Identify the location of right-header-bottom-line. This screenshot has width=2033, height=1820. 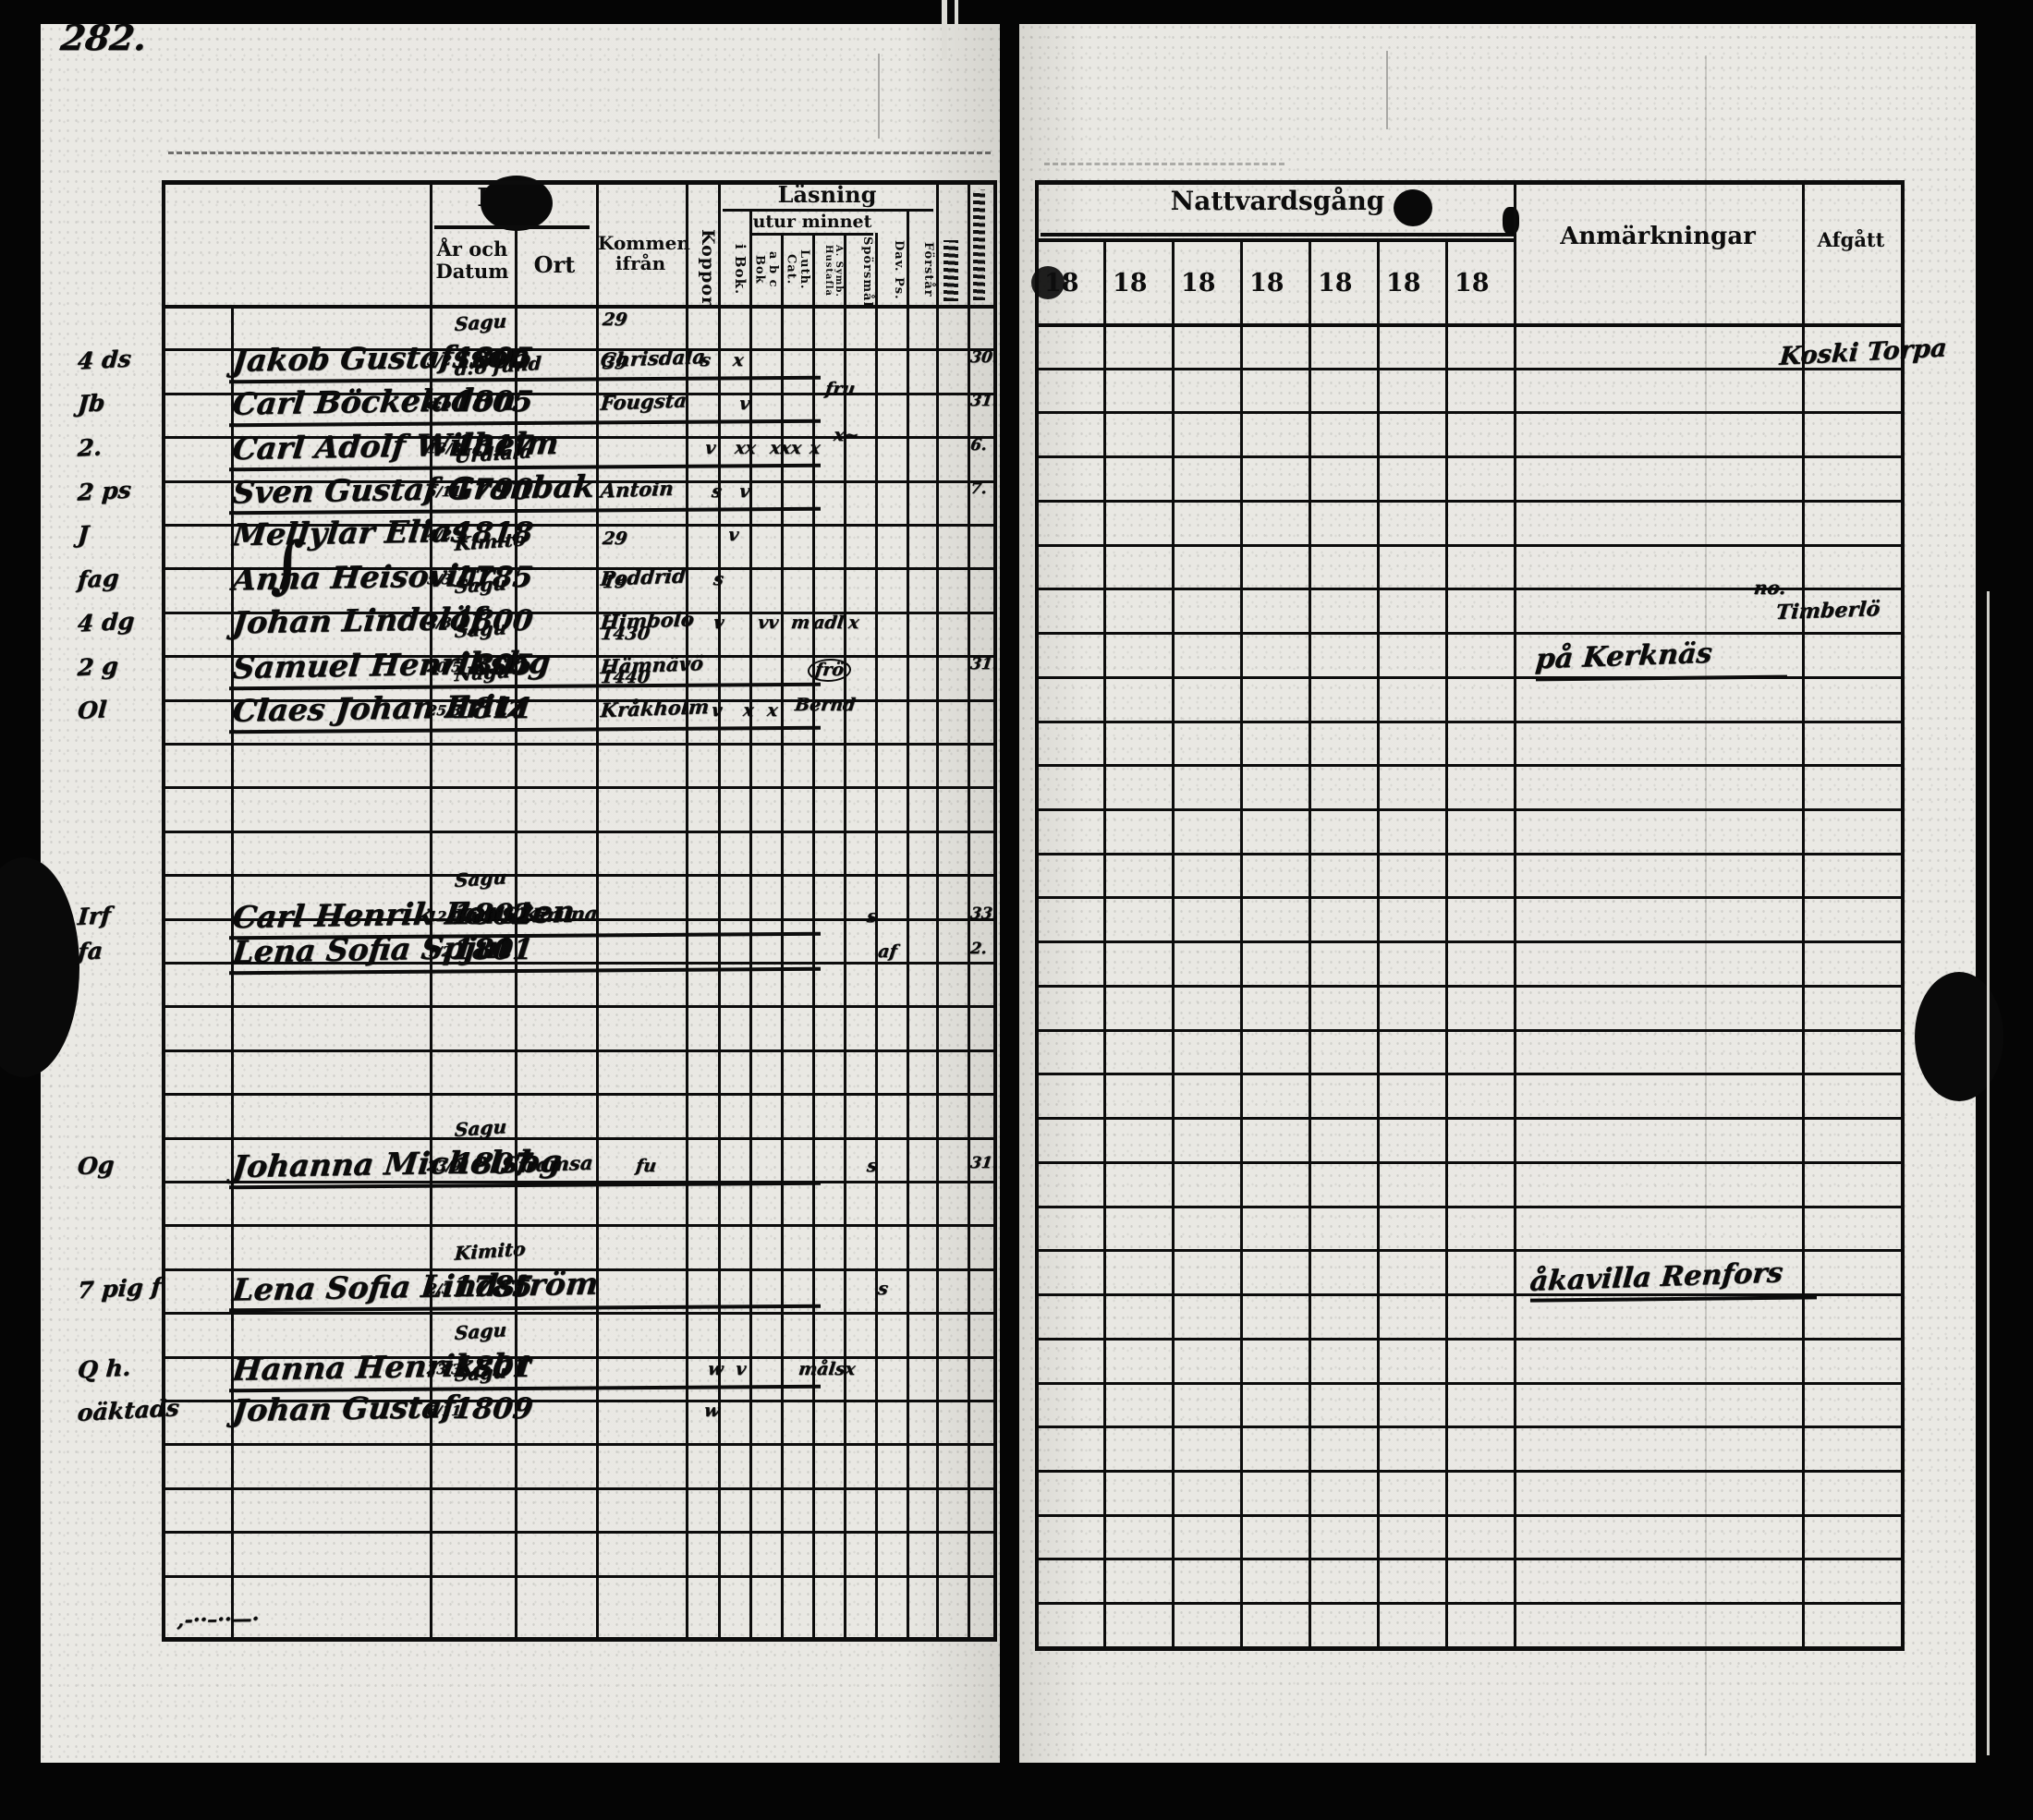
(1468, 325).